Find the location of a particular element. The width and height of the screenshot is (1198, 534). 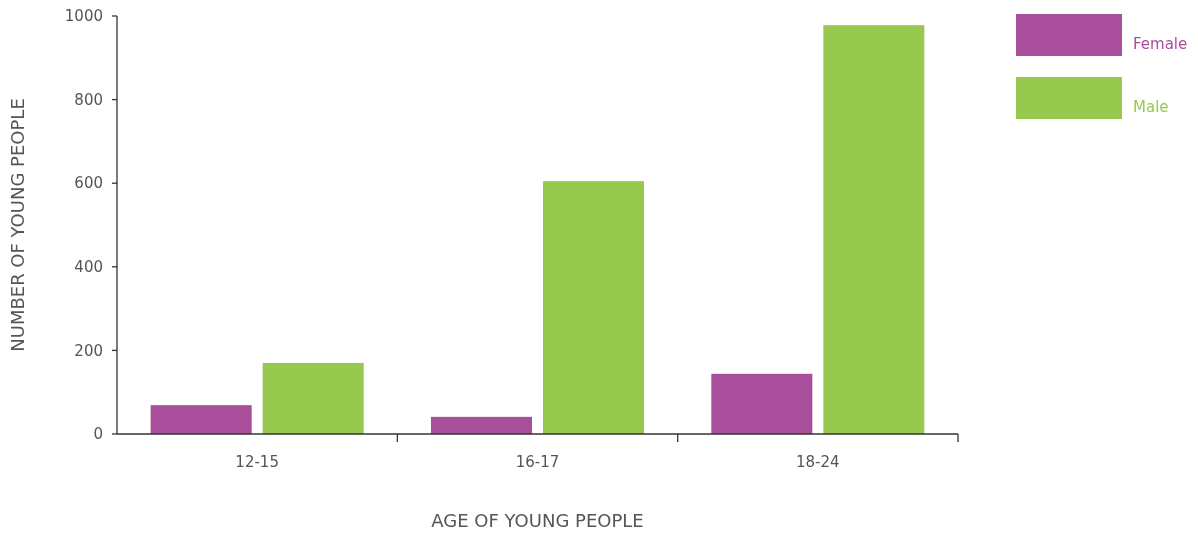

x-tick-label: 16-17 is located at coordinates (537, 462).